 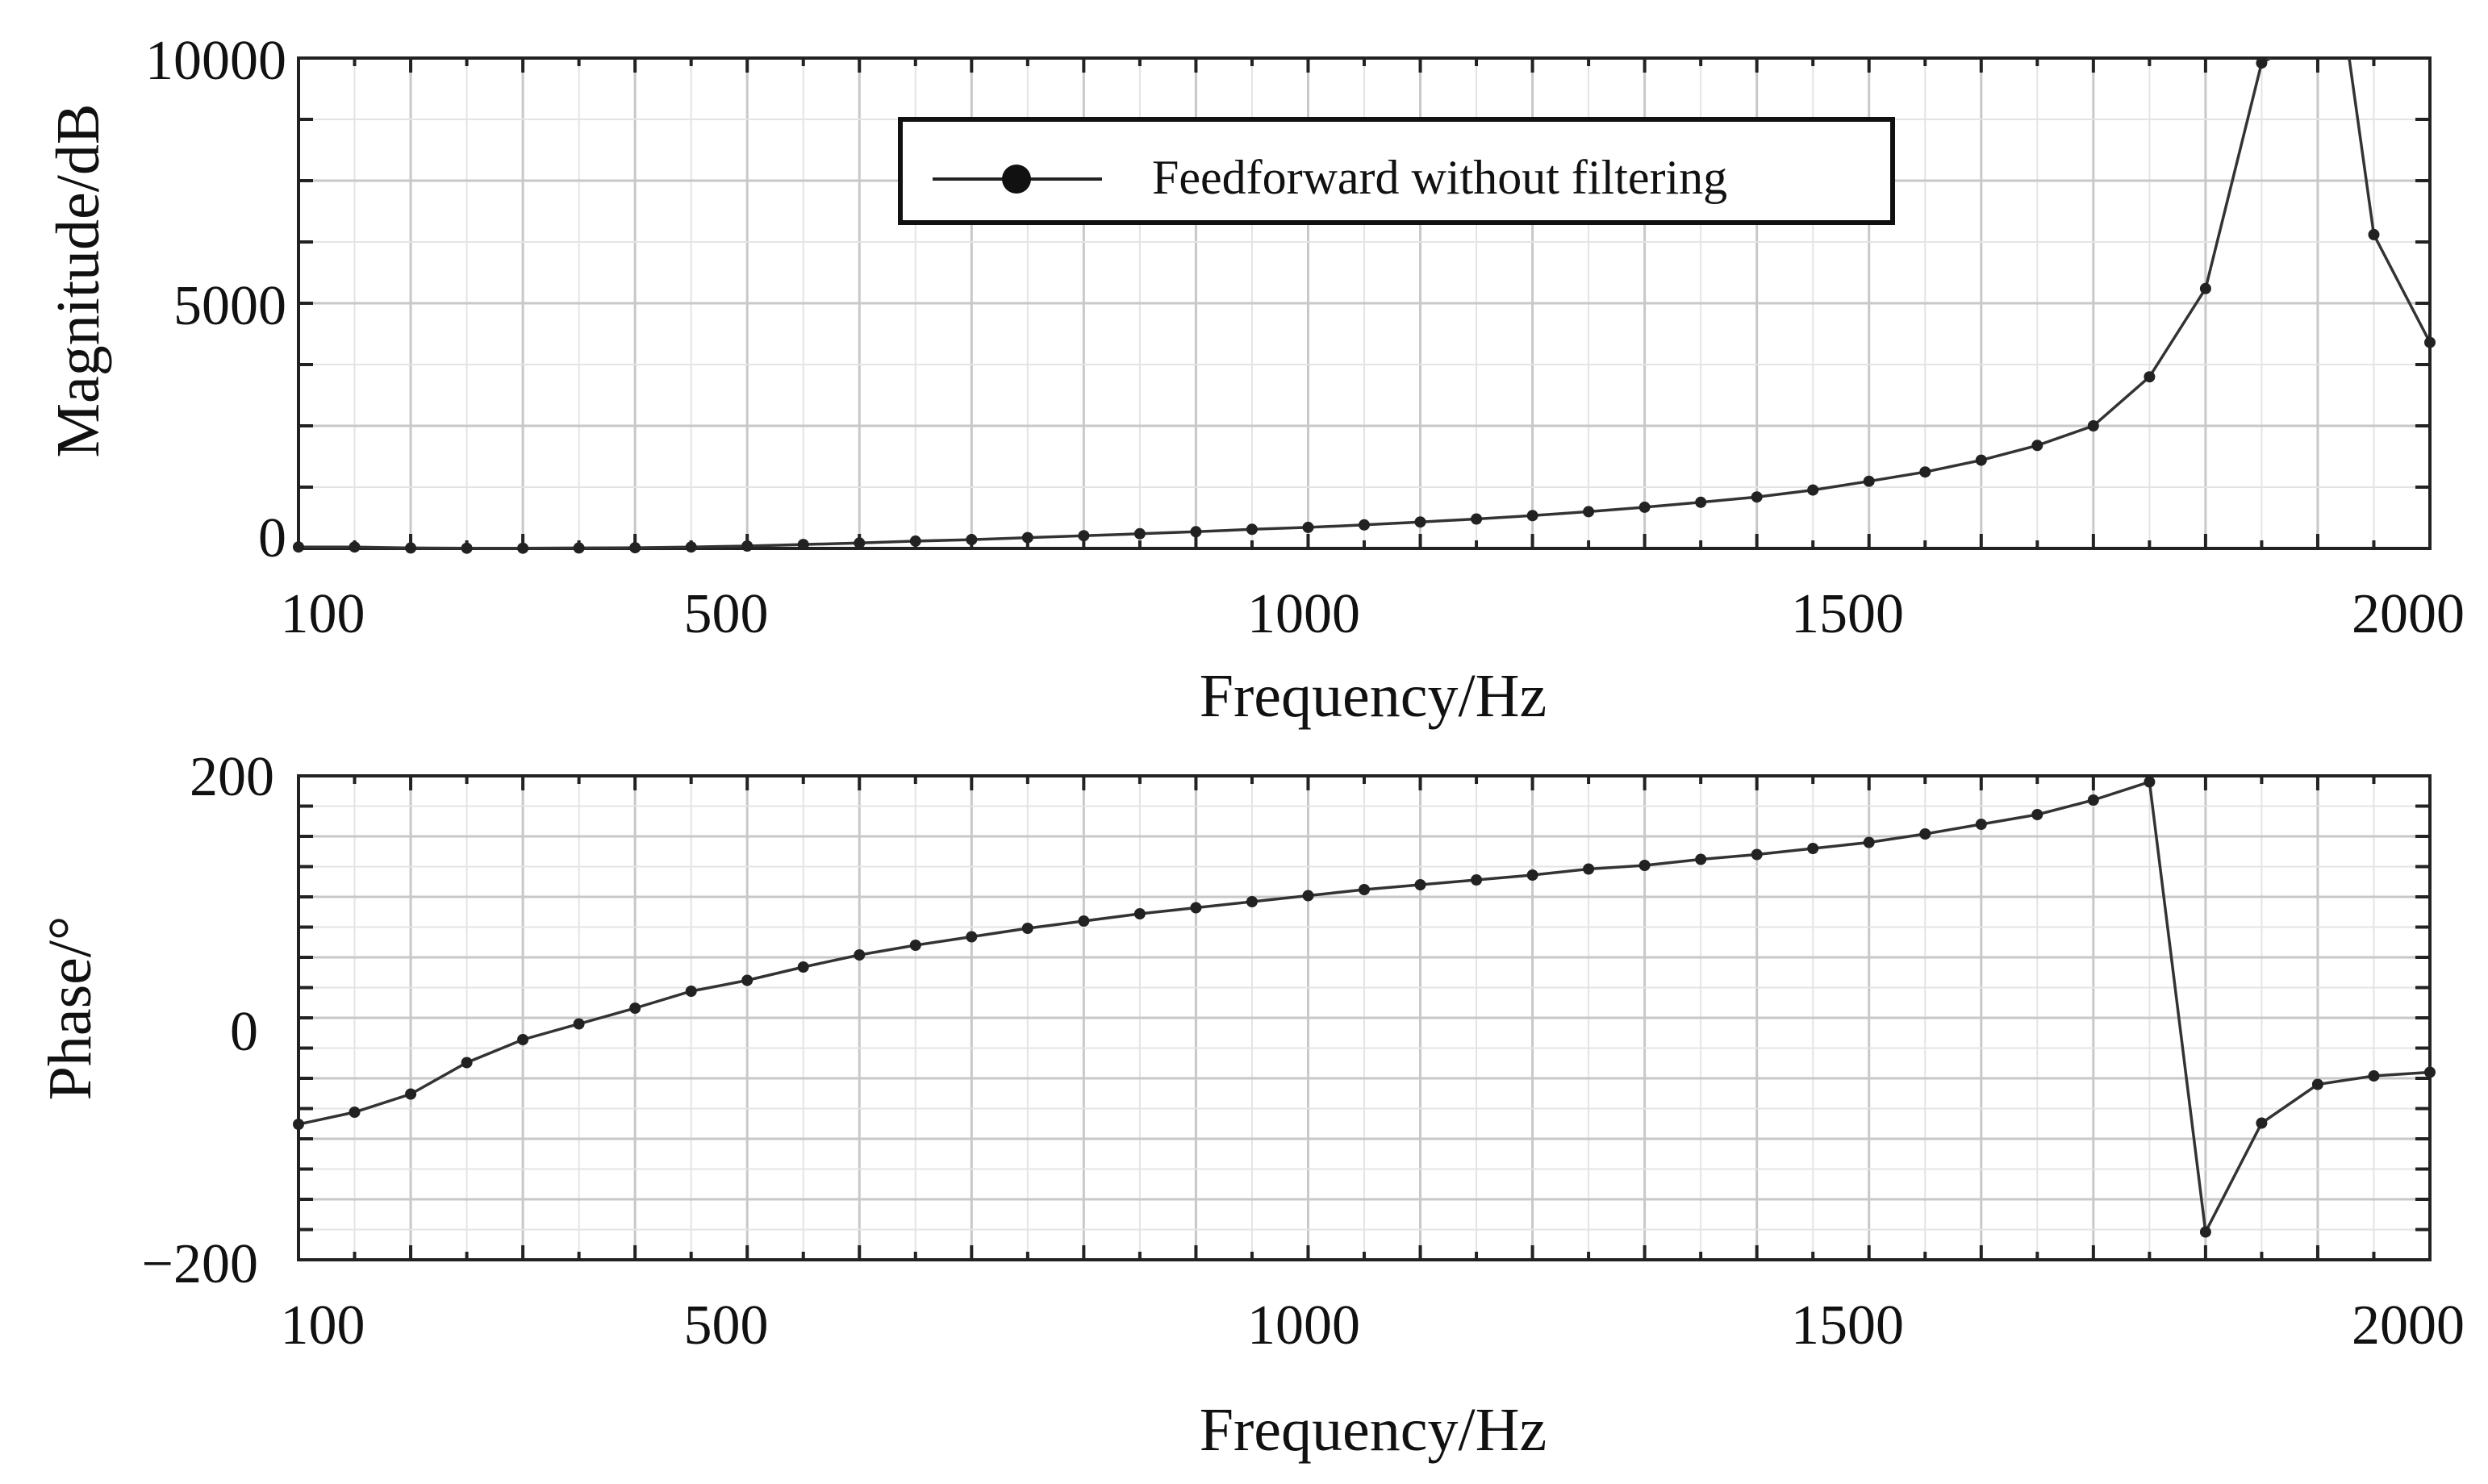 I want to click on phase-ytick-label: −200, so click(x=200, y=1264).